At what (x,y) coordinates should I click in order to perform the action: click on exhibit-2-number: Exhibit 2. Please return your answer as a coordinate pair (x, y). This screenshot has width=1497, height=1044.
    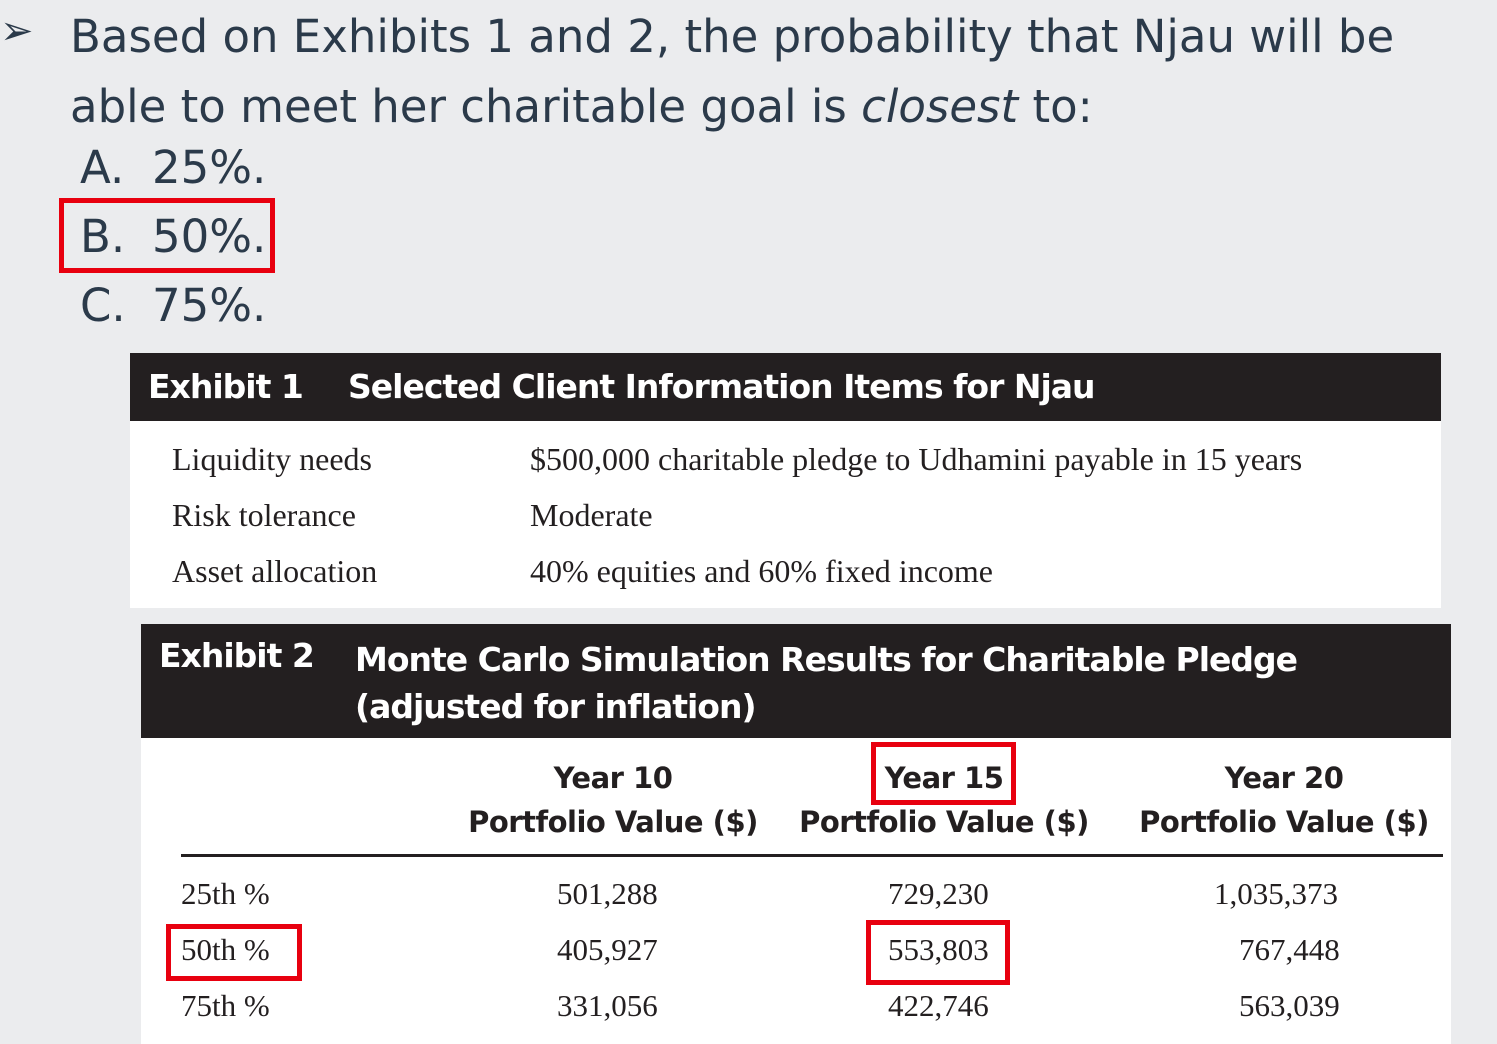
    Looking at the image, I should click on (237, 655).